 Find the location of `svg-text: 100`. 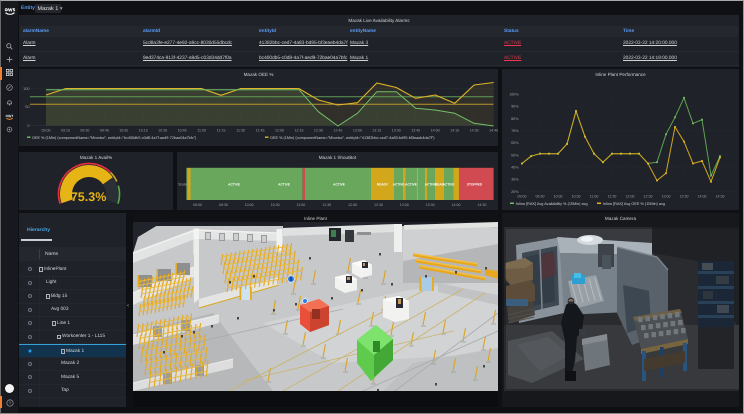

svg-text: 100 is located at coordinates (26, 89).